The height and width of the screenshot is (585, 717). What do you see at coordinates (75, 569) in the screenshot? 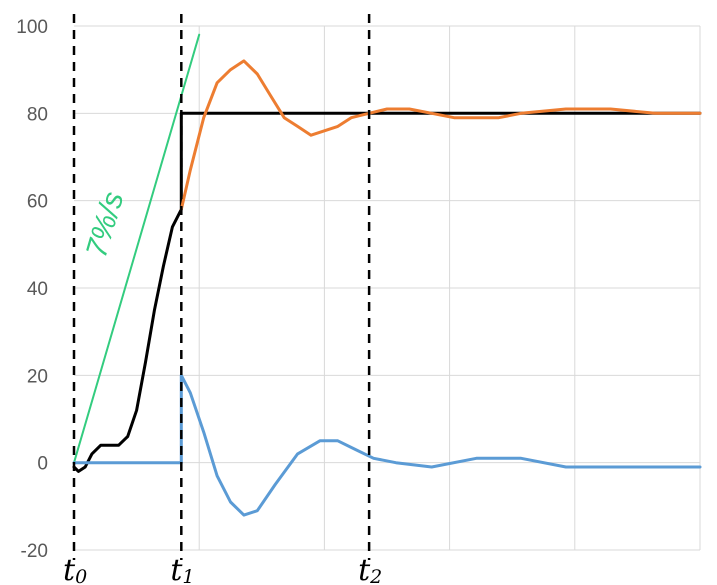
I see `time-marker-label: t0` at bounding box center [75, 569].